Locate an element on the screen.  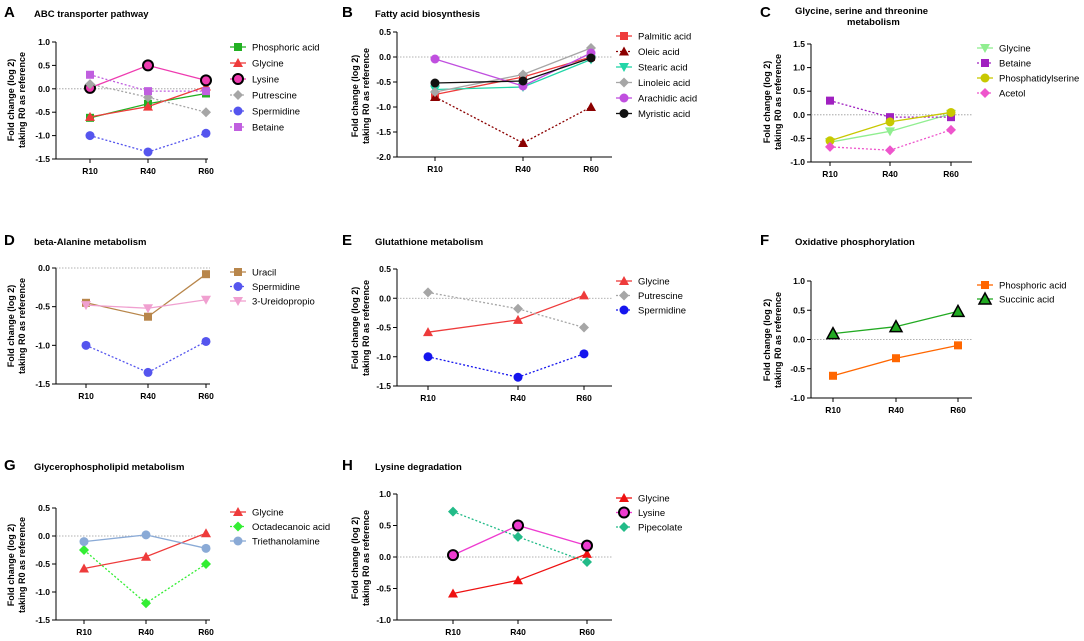
legend-label: Acetol is located at coordinates (1012, 94).